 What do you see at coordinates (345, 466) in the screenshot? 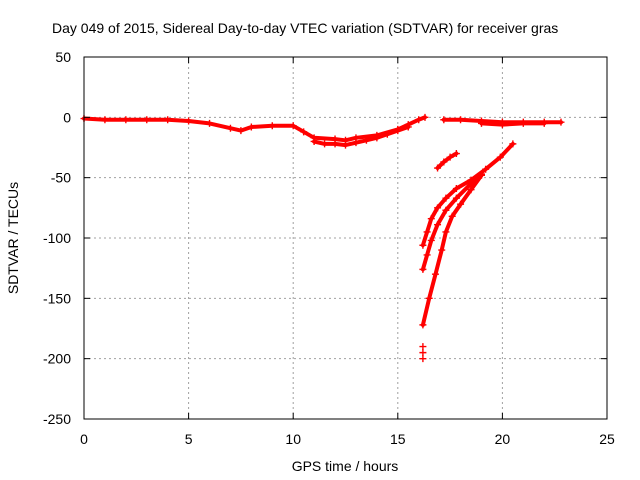
I see `x-axis-label: GPS time / hours` at bounding box center [345, 466].